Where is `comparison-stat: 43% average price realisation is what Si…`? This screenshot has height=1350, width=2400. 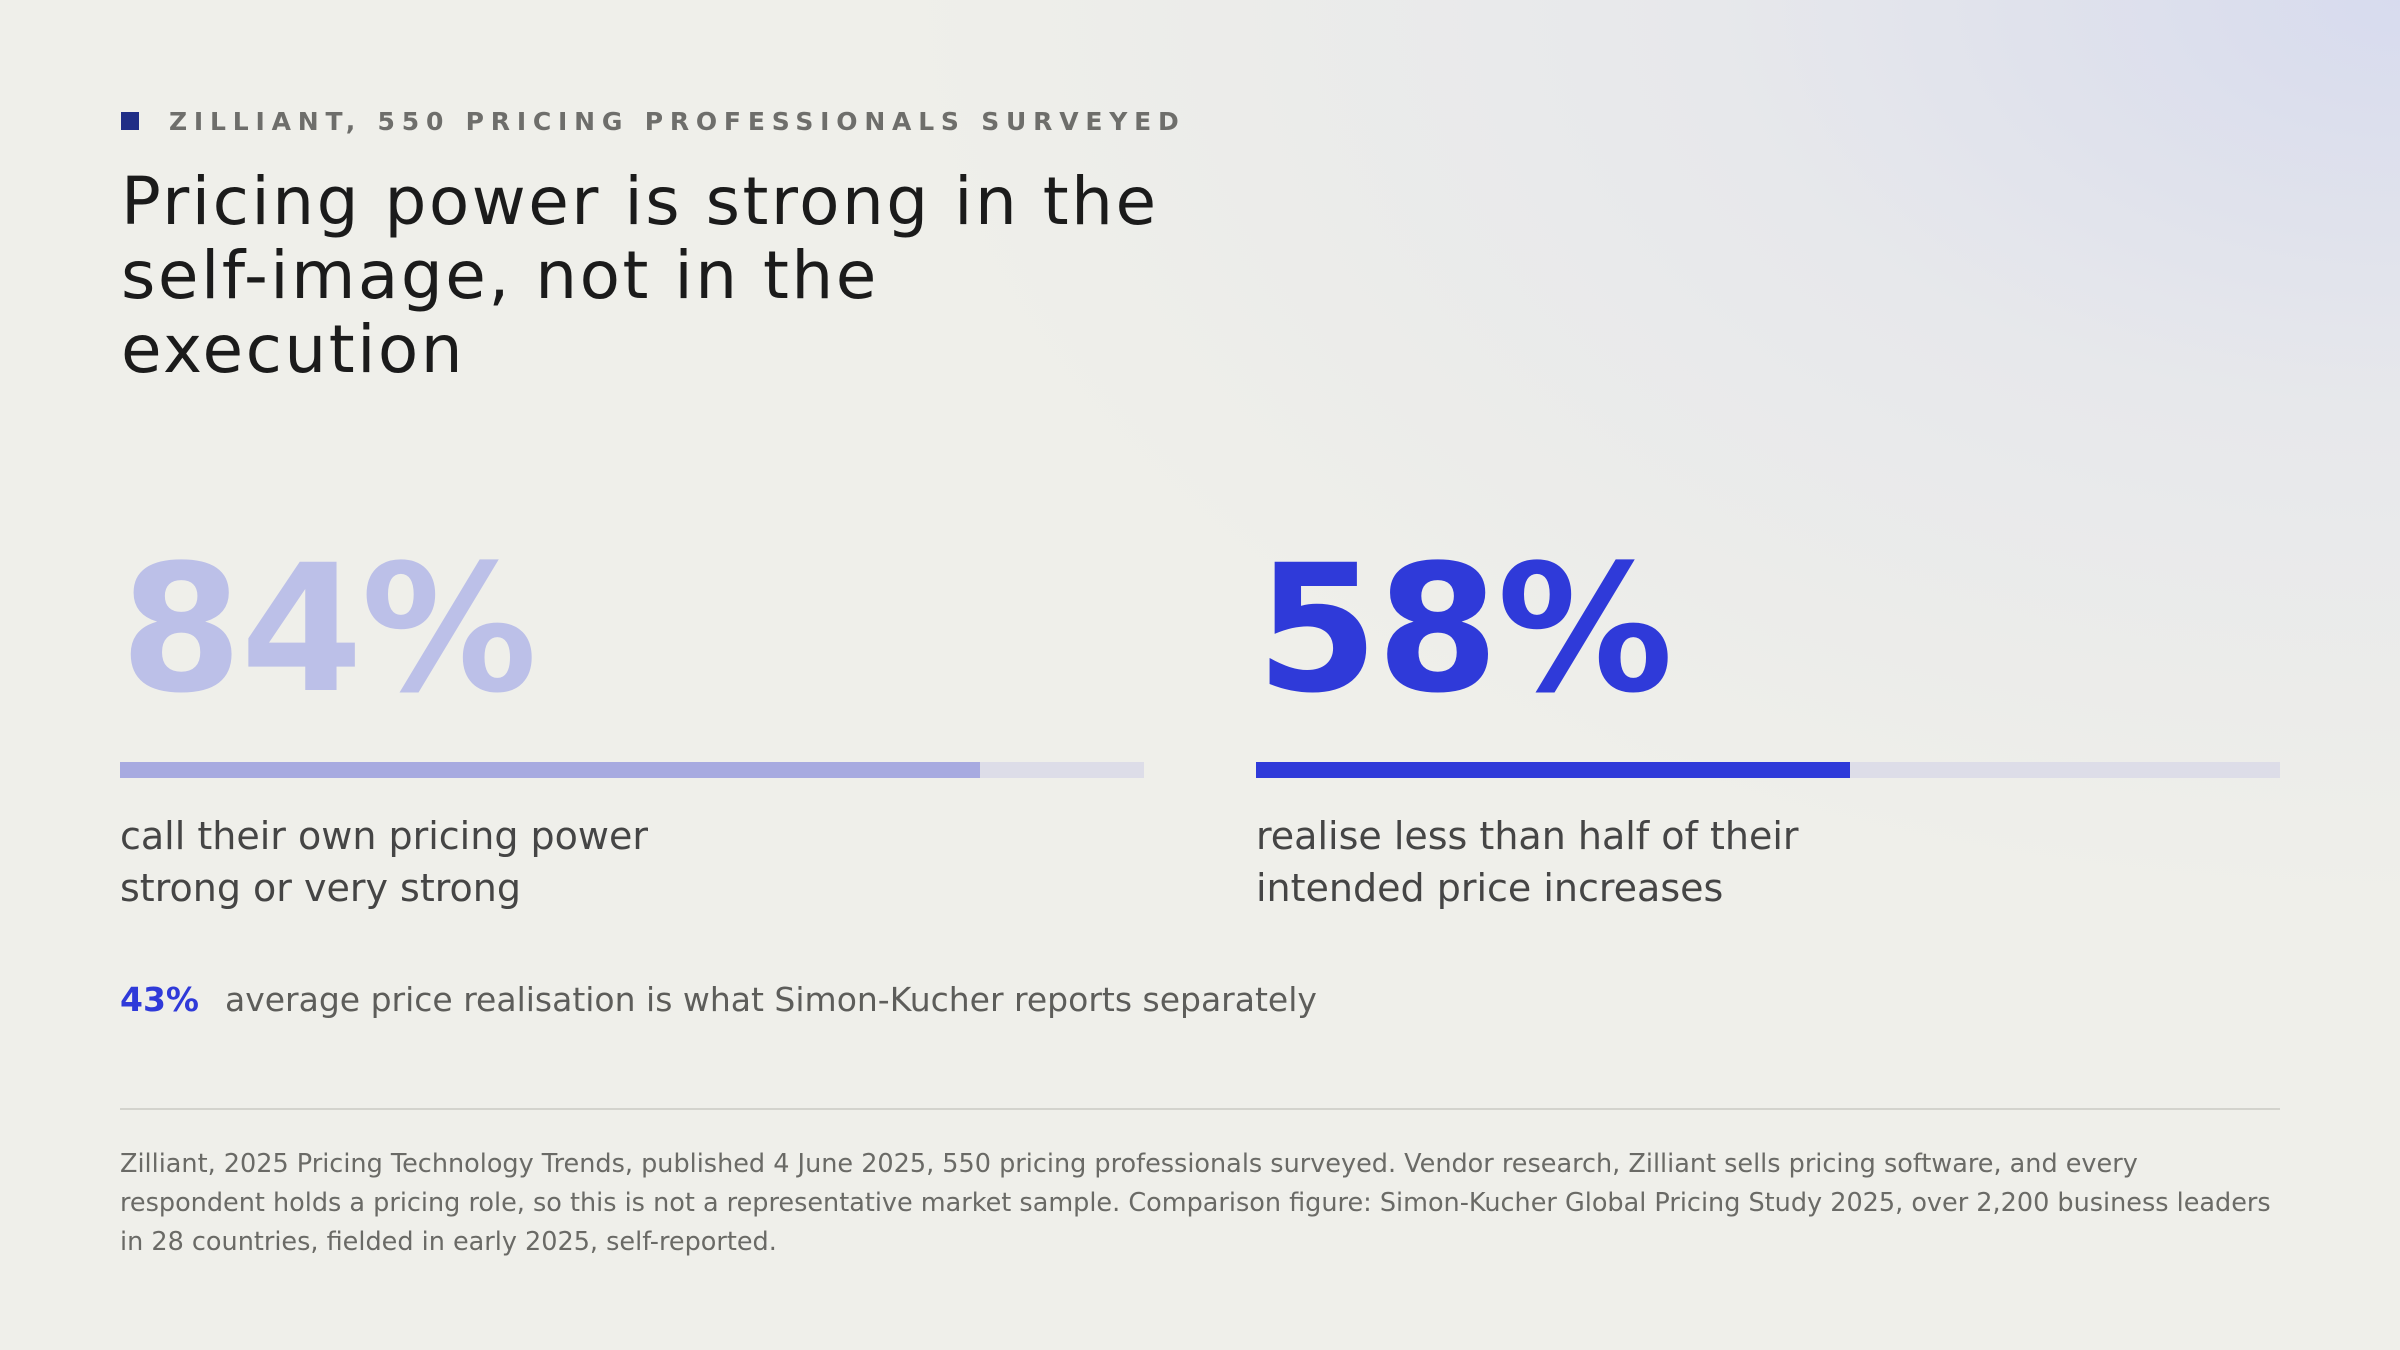 comparison-stat: 43% average price realisation is what Si… is located at coordinates (718, 999).